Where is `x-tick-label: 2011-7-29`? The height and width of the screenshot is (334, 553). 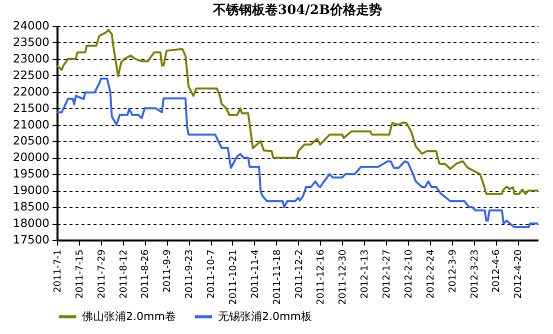
x-tick-label: 2011-7-29 is located at coordinates (102, 274).